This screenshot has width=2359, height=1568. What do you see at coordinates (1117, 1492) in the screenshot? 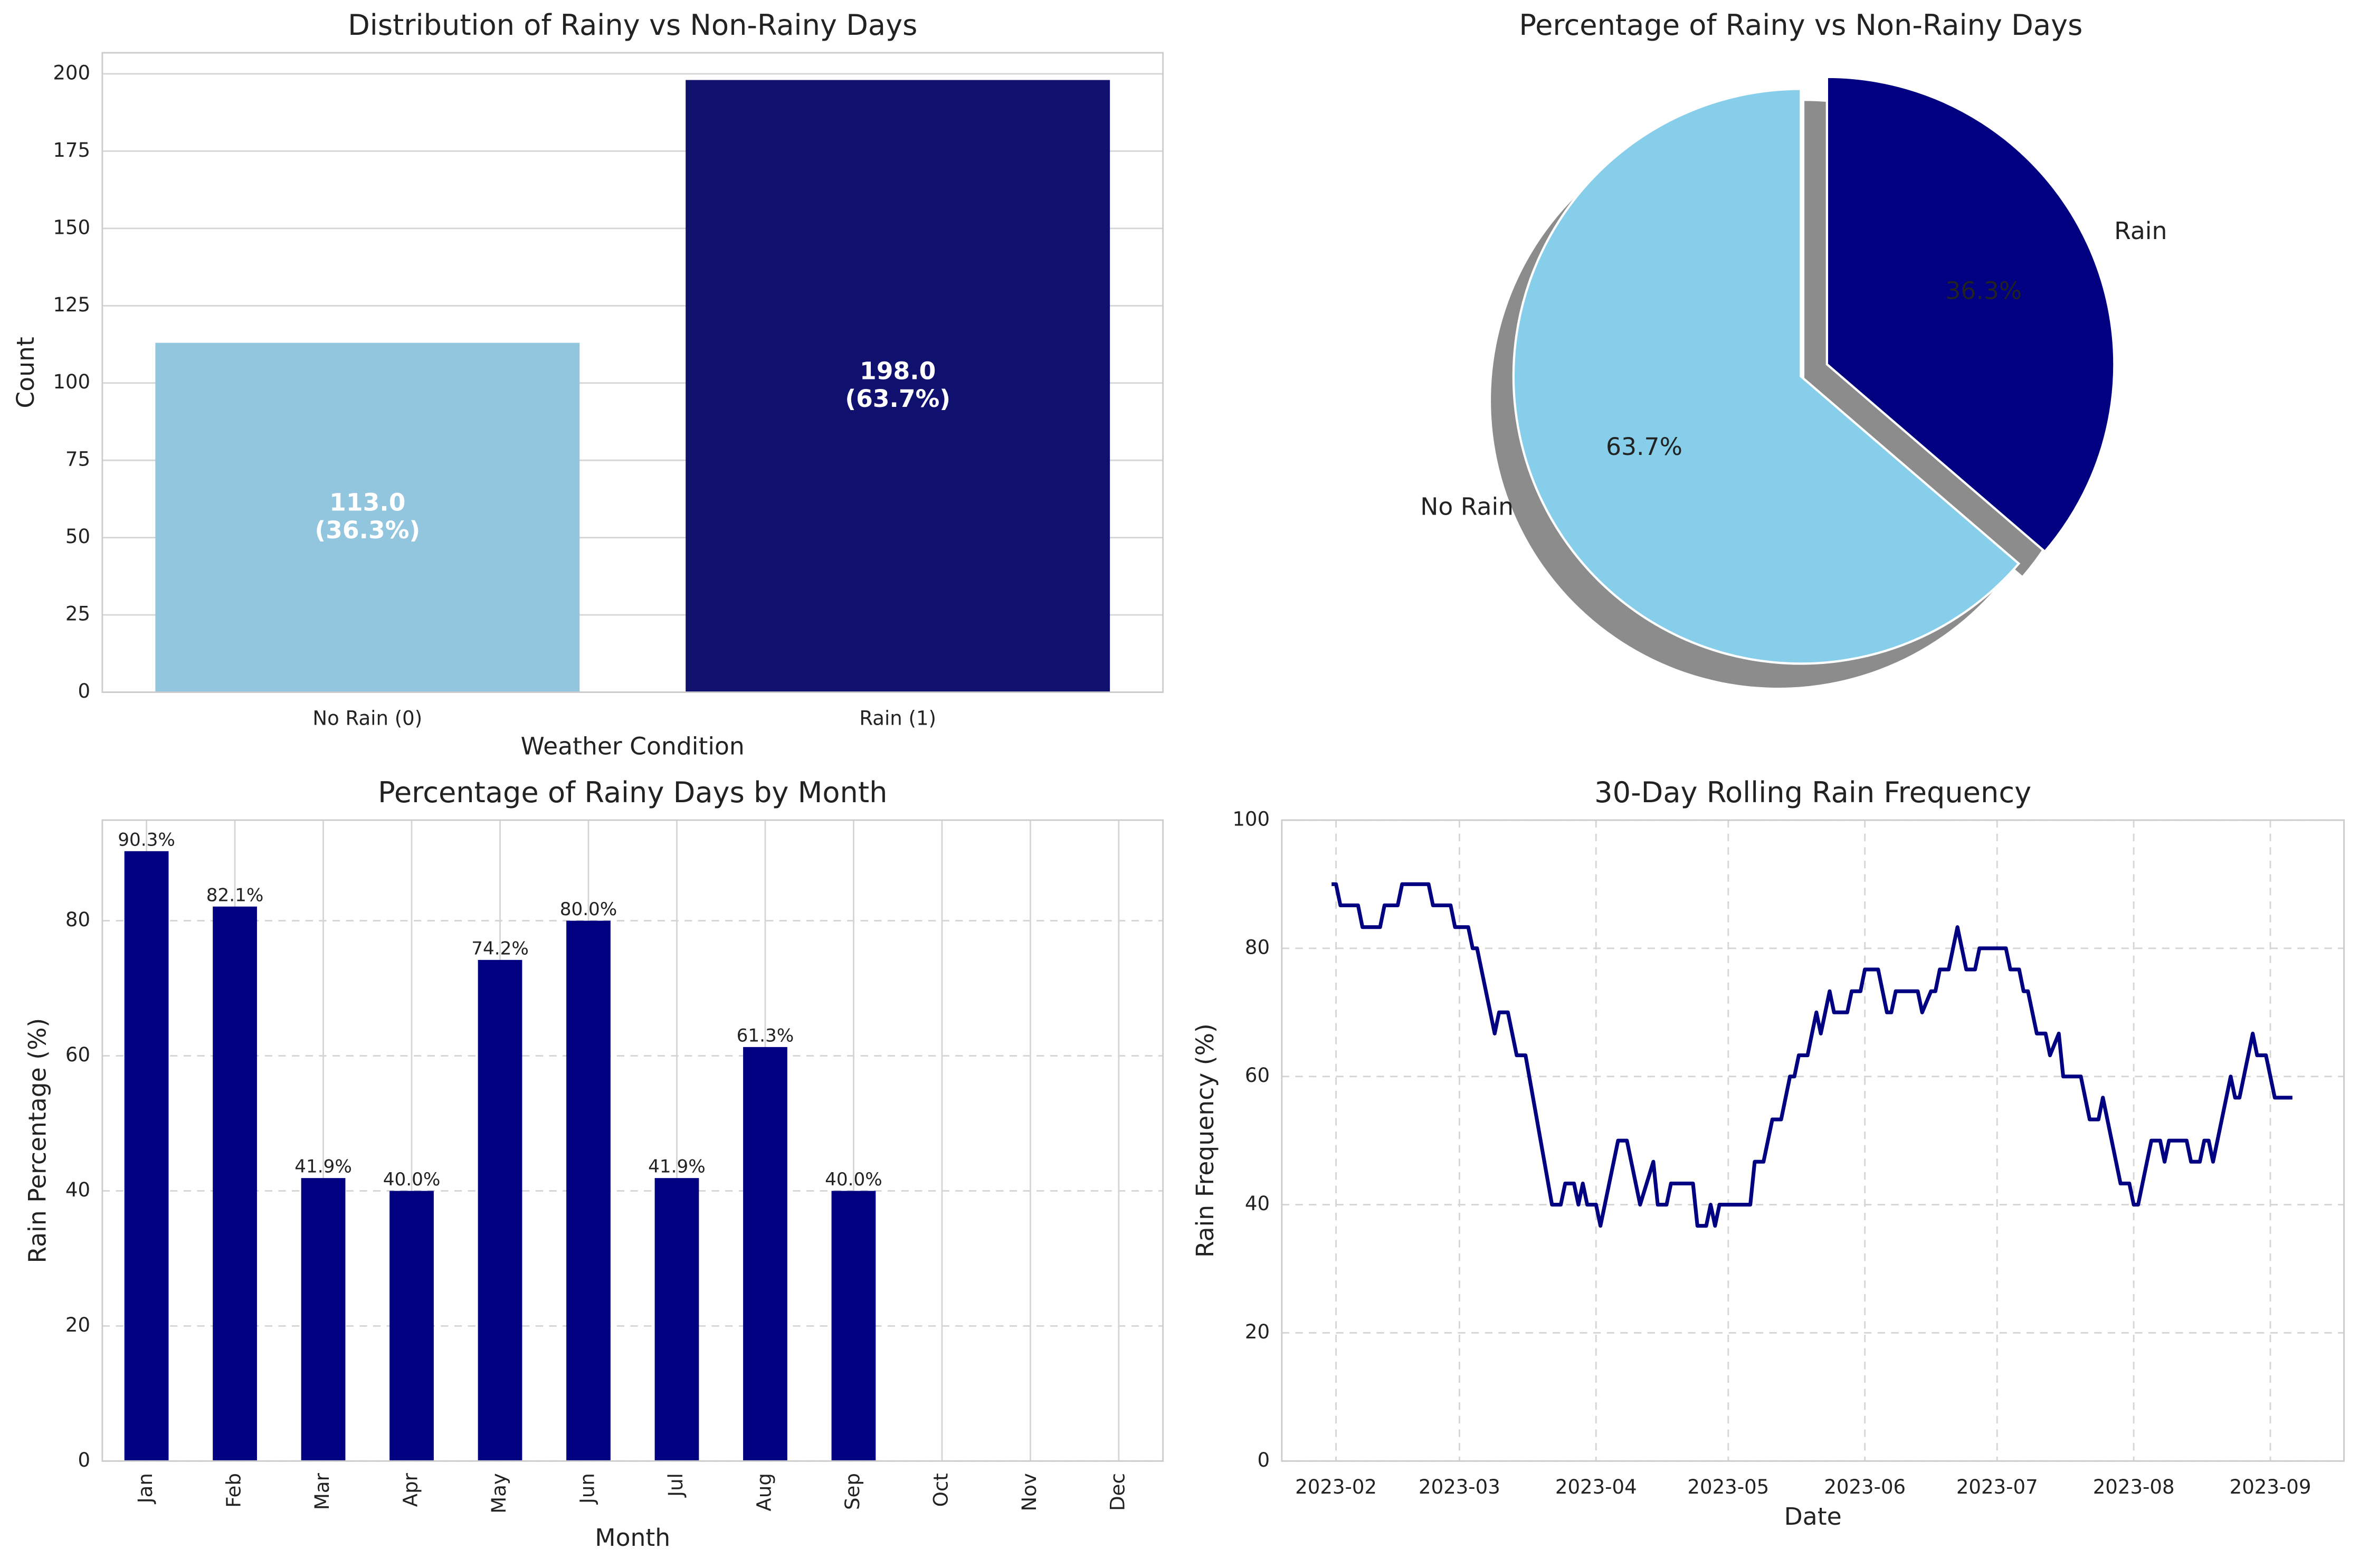
I see `x-tick-label: Dec` at bounding box center [1117, 1492].